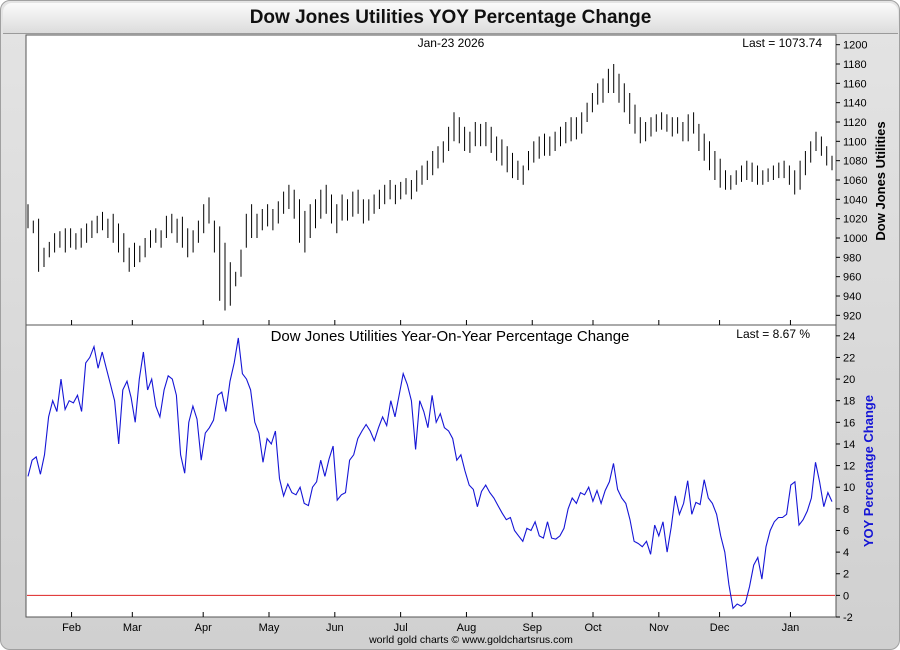 This screenshot has height=650, width=900. I want to click on price-y-tick-label: 1160, so click(855, 84).